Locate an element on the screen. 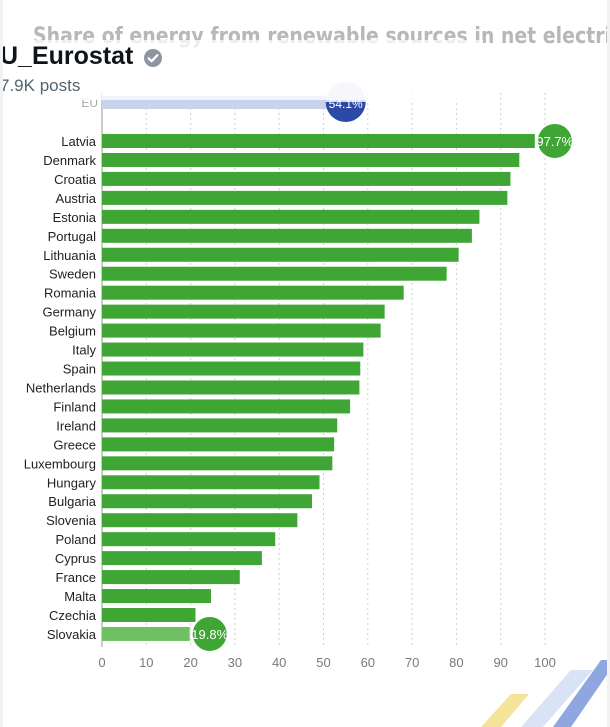 The height and width of the screenshot is (727, 610). category-label: Denmark is located at coordinates (69, 160).